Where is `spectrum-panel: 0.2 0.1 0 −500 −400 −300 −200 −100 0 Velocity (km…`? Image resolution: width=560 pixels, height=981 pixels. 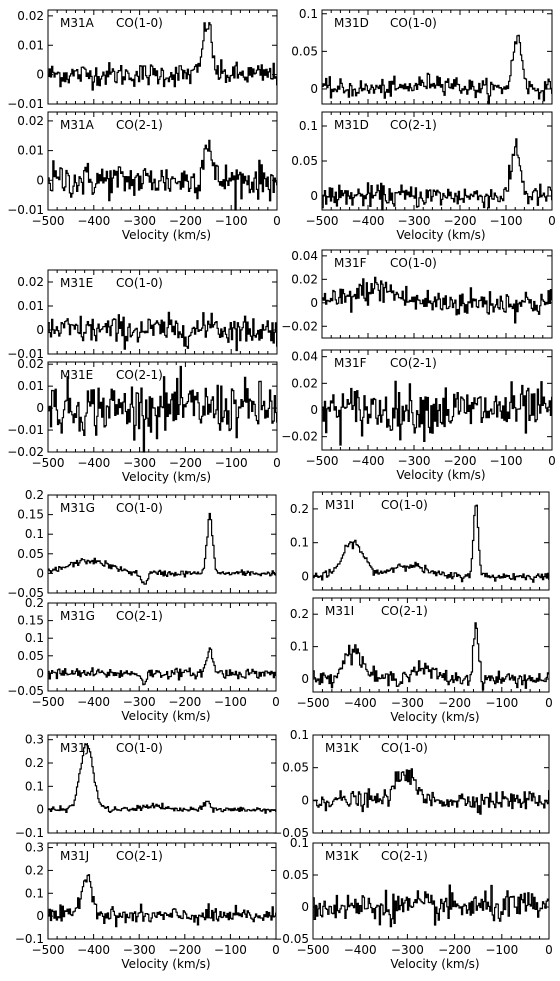
spectrum-panel: 0.2 0.1 0 −500 −400 −300 −200 −100 0 Velocity (km… is located at coordinates (421, 660).